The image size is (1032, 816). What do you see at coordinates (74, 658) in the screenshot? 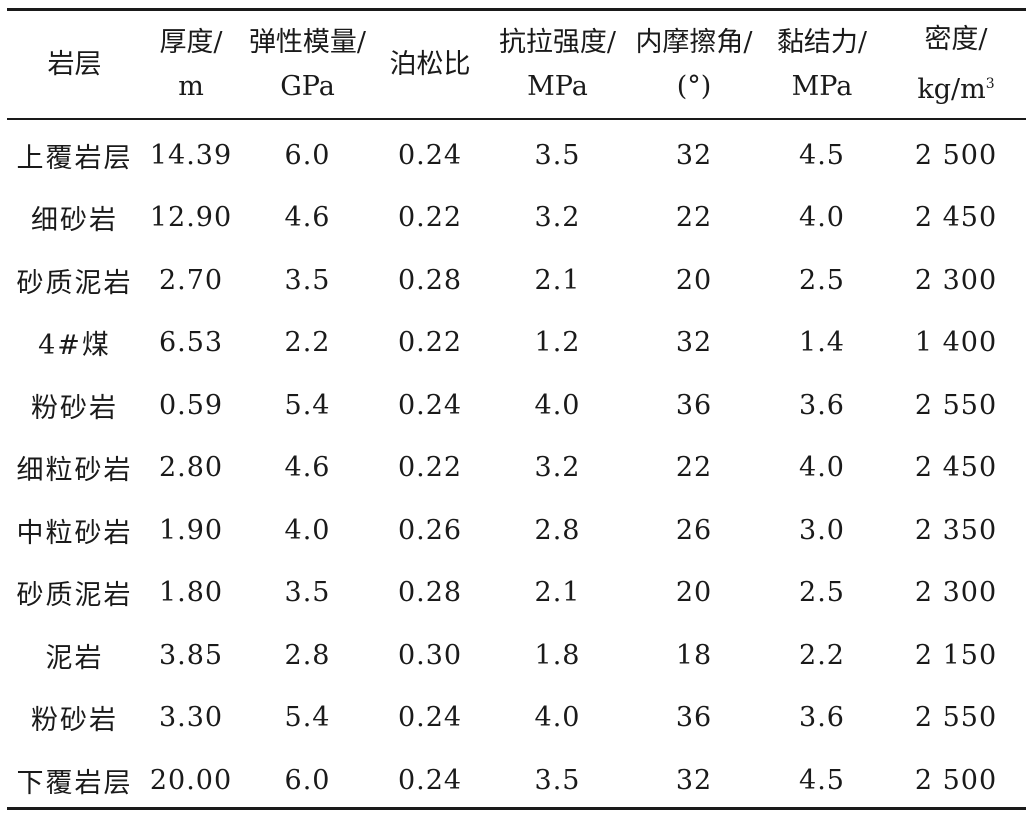
I see `cell-rock-layer: 泥岩` at bounding box center [74, 658].